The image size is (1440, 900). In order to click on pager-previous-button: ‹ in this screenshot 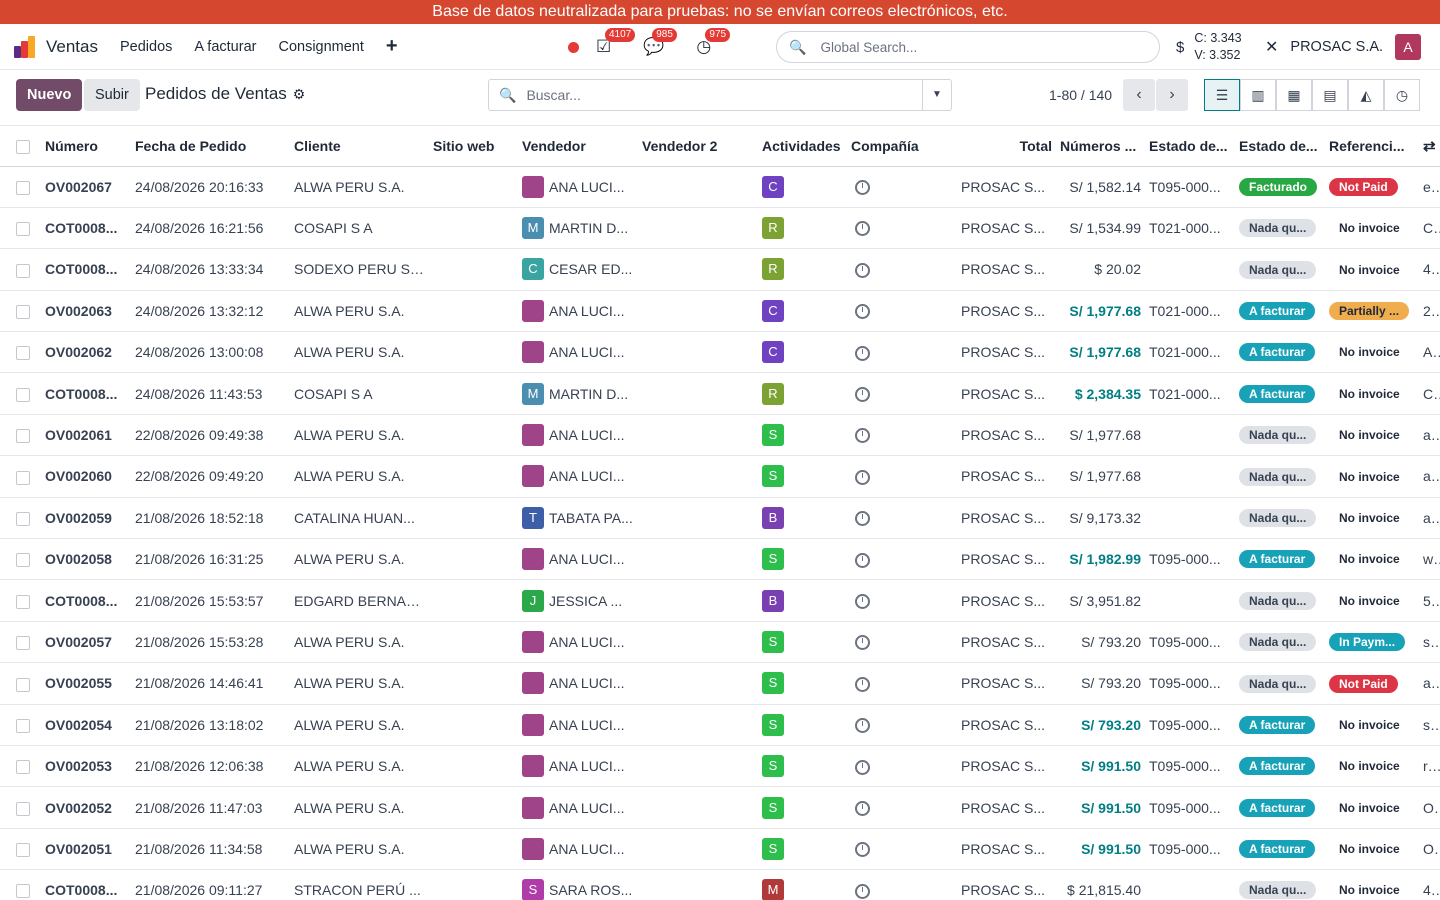, I will do `click(1139, 95)`.